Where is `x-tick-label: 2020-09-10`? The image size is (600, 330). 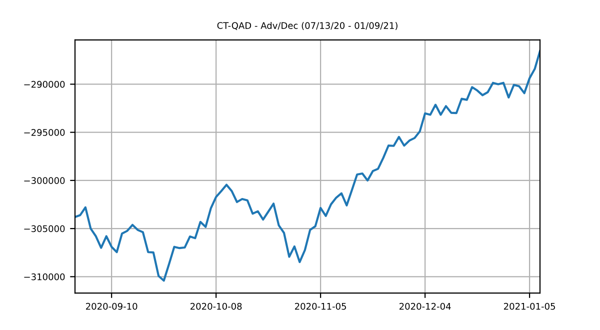
x-tick-label: 2020-09-10 is located at coordinates (112, 306).